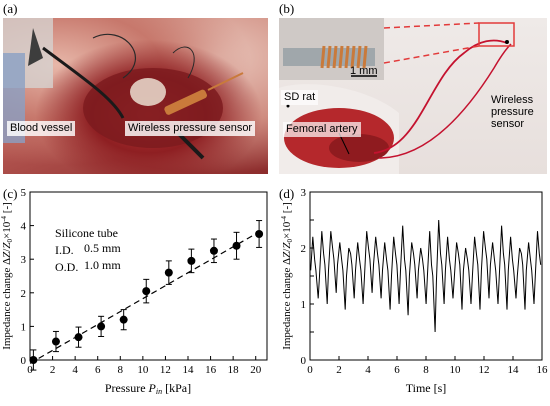 The height and width of the screenshot is (406, 550). What do you see at coordinates (64, 250) in the screenshot?
I see `chart-c-id-label: I.D.` at bounding box center [64, 250].